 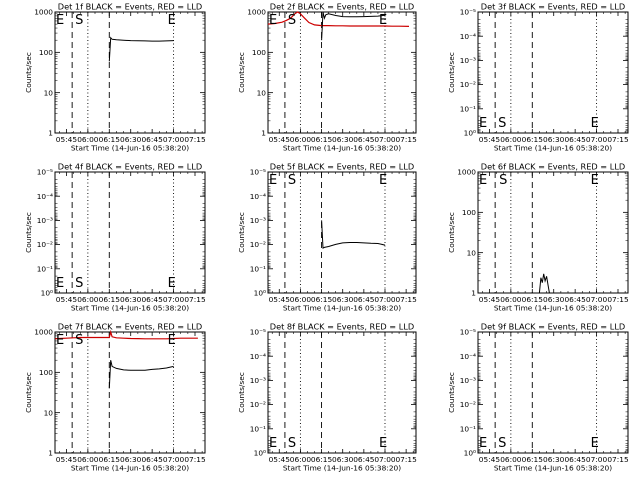 What do you see at coordinates (472, 252) in the screenshot?
I see `y-tick-label: 10` at bounding box center [472, 252].